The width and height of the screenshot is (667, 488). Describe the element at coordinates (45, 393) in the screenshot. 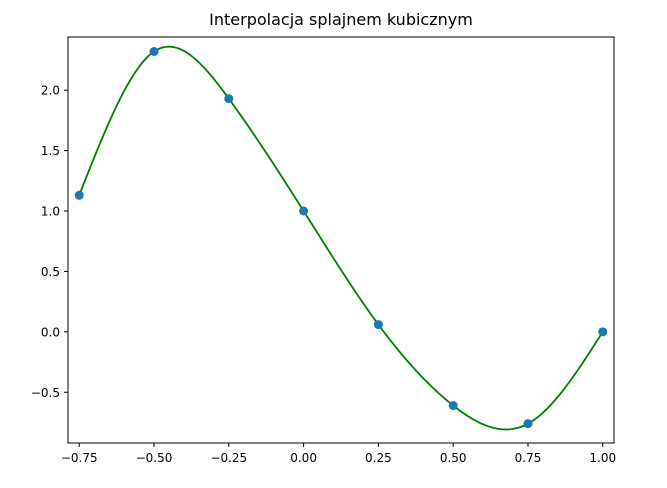

I see `y-tick-label: −0.5` at that location.